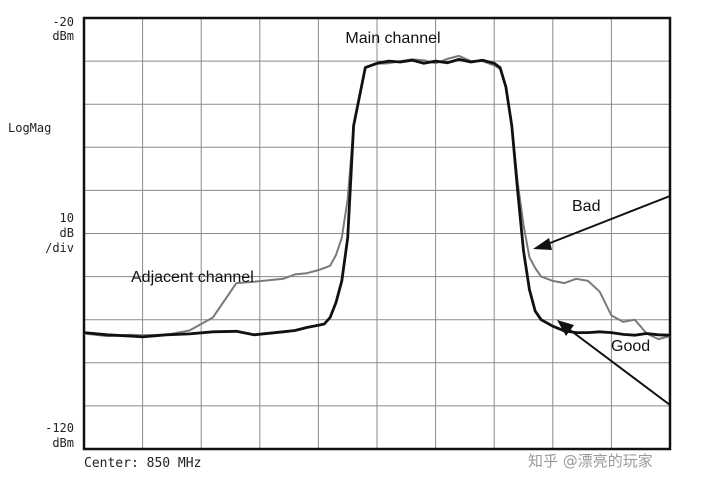 The height and width of the screenshot is (486, 720). I want to click on arrow-bad, so click(602, 222).